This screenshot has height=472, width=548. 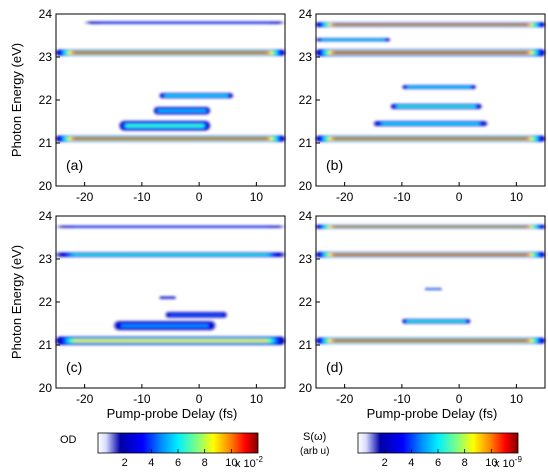 I want to click on panel-b-y-tick-label: 22, so click(x=306, y=100).